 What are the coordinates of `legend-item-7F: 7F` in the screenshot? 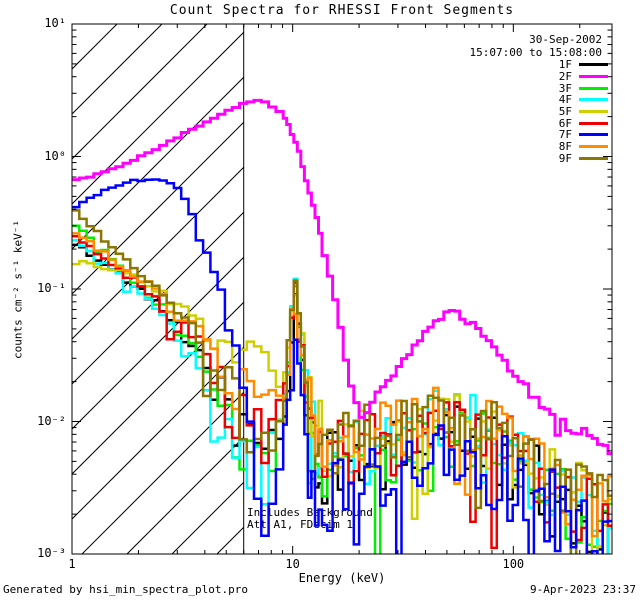 It's located at (583, 135).